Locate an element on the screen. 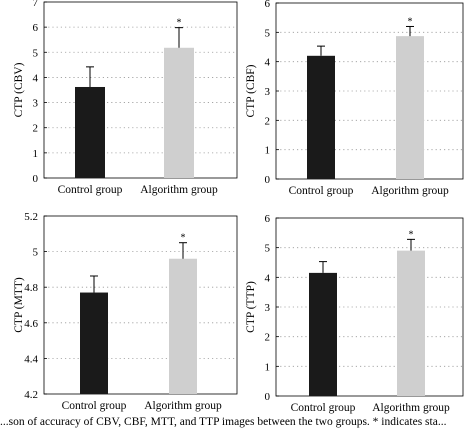 The height and width of the screenshot is (430, 474). y-axis-label: CTP (MTT) is located at coordinates (19, 305).